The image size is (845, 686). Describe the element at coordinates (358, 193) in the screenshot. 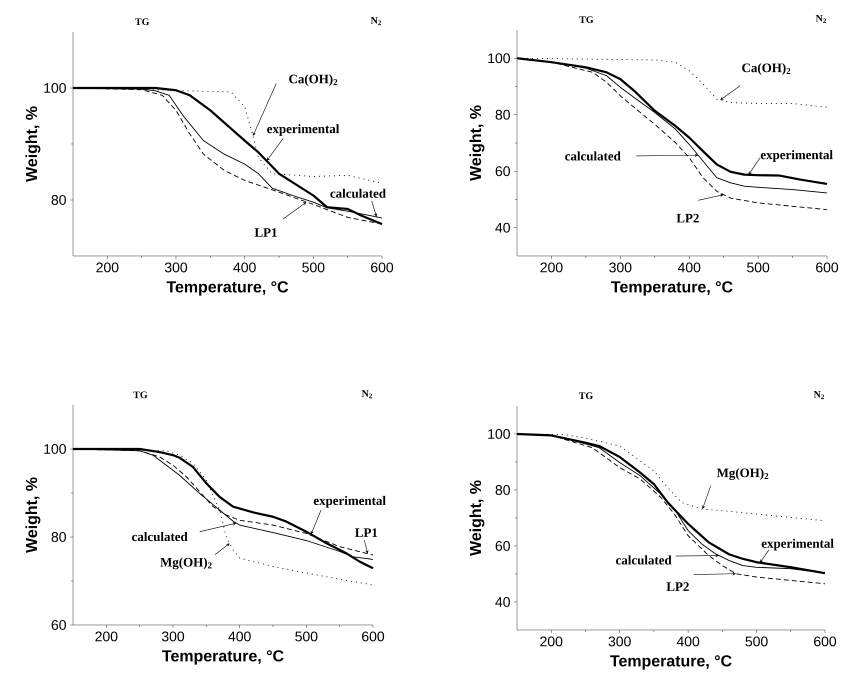

I see `series-label: calculated` at that location.